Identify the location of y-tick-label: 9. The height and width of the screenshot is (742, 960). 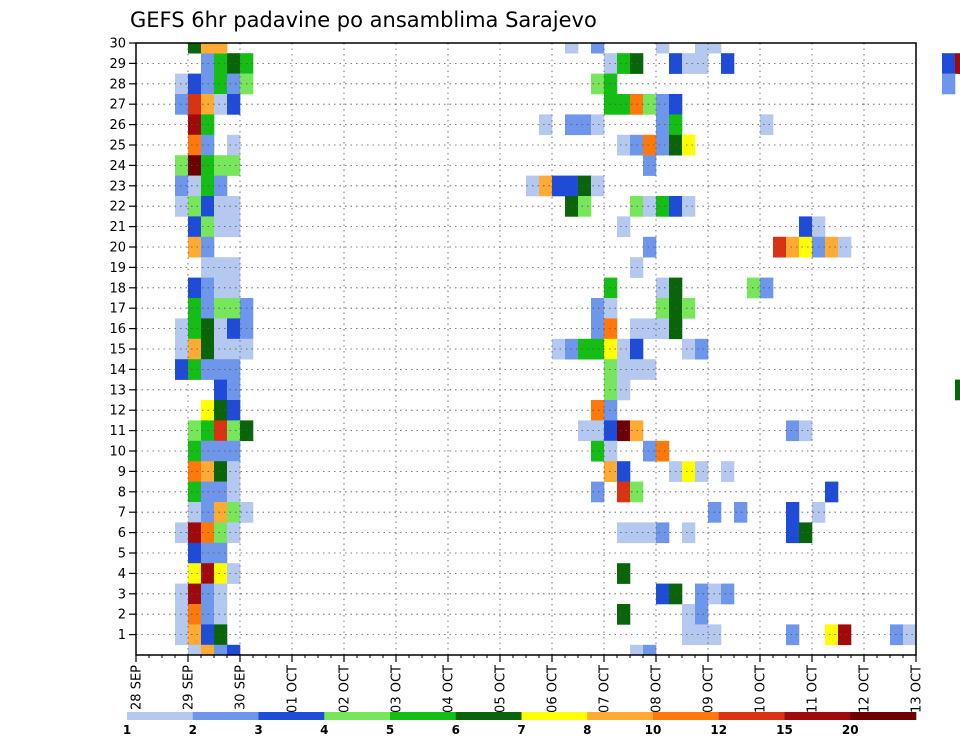
(122, 472).